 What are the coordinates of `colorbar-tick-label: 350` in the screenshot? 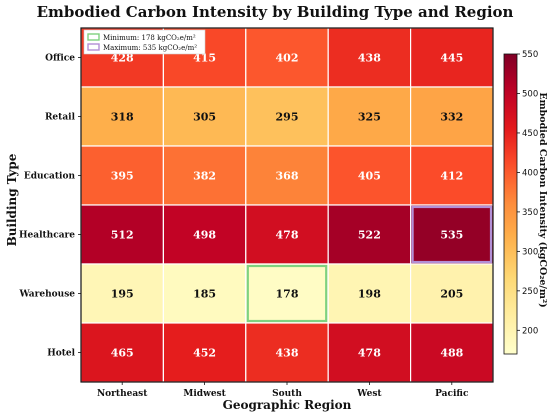 It's located at (530, 213).